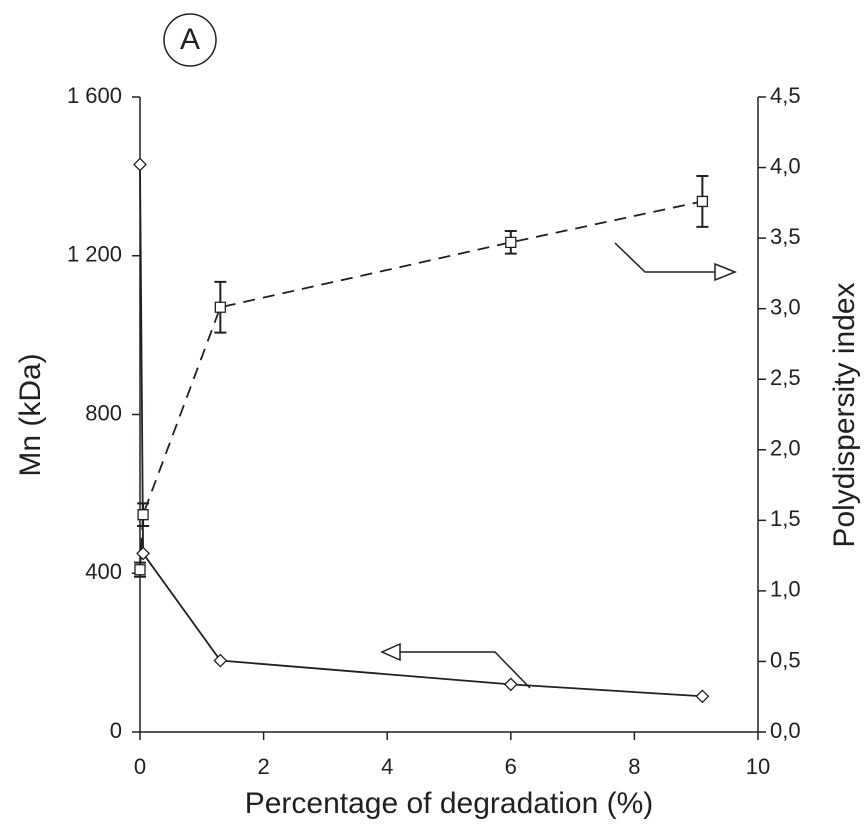  I want to click on arrow-right-head, so click(726, 272).